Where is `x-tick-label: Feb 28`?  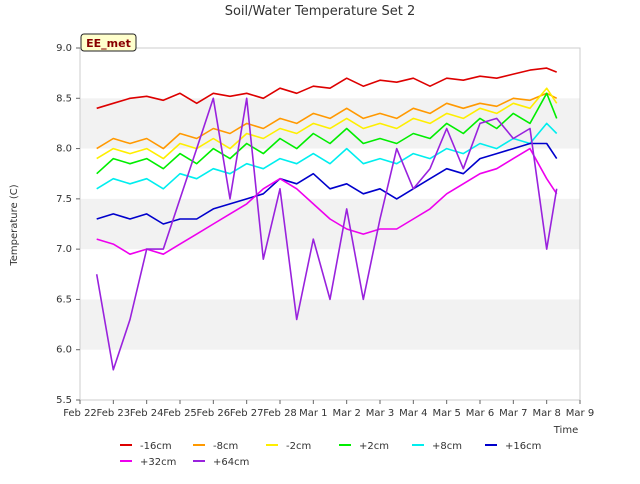 x-tick-label: Feb 28 is located at coordinates (280, 413).